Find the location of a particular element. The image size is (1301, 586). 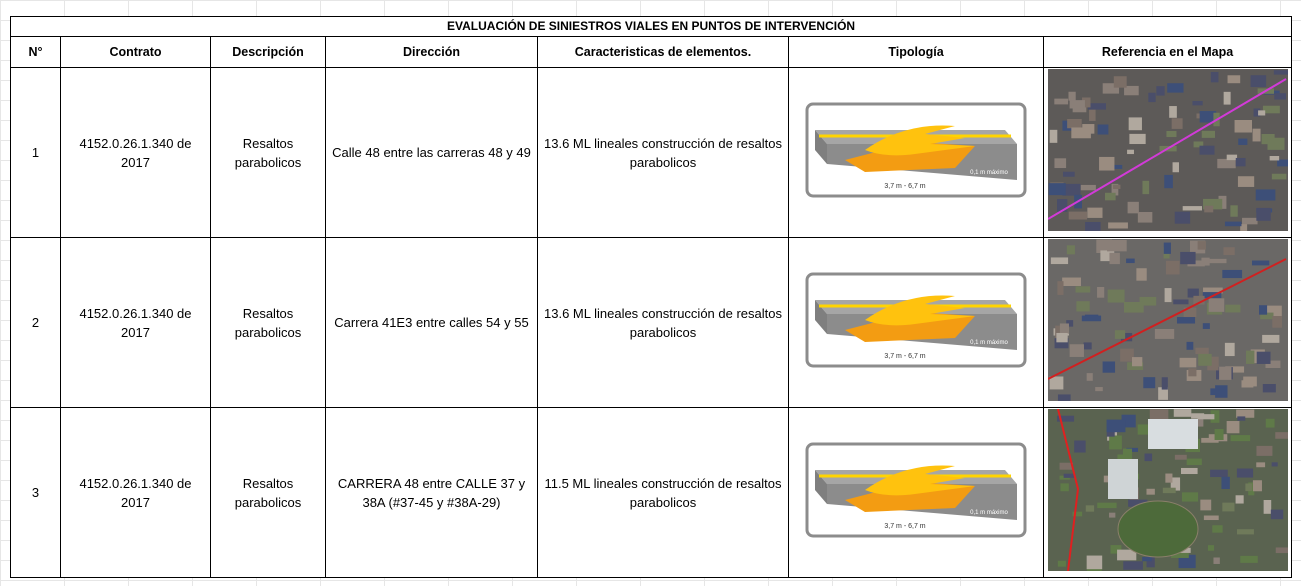

cell: 2 is located at coordinates (35, 322).